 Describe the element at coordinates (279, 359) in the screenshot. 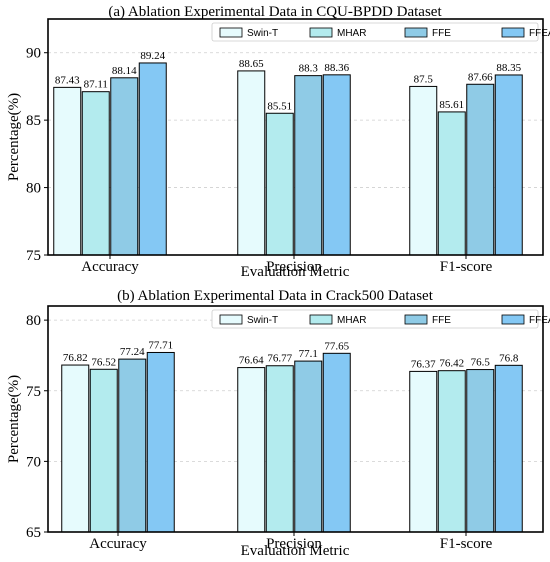

I see `data-label: 76.77` at that location.